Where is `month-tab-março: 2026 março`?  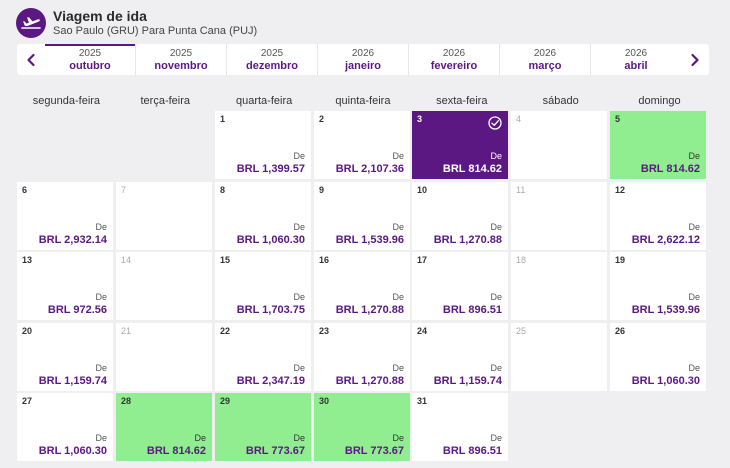
month-tab-março: 2026 março is located at coordinates (545, 59).